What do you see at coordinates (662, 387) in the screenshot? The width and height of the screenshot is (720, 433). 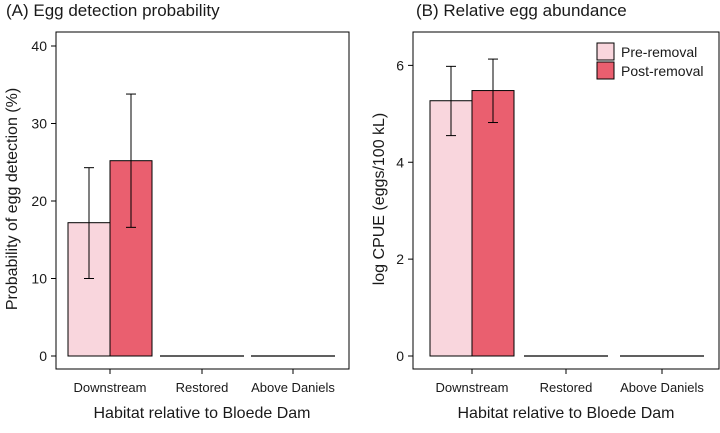 I see `panel-b-category-label: Above Daniels` at bounding box center [662, 387].